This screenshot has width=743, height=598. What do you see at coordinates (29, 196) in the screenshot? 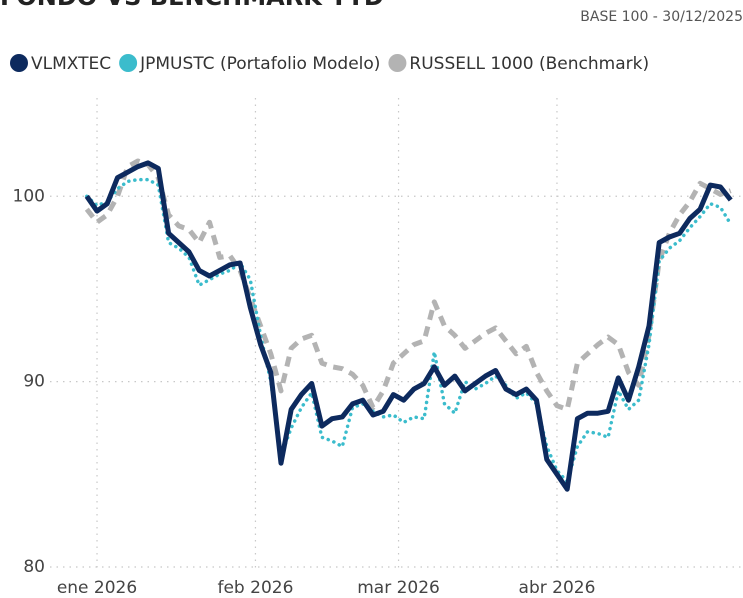
I see `y-tick-label: 100` at bounding box center [29, 196].